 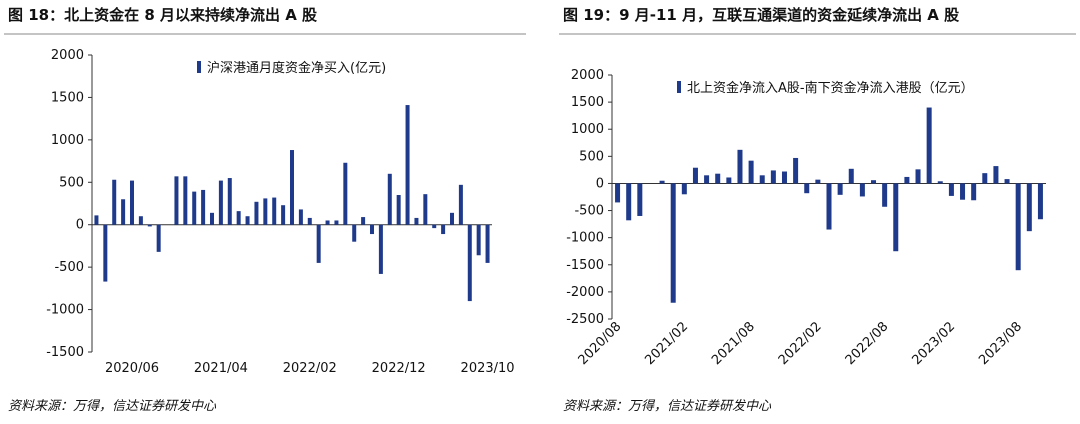 What do you see at coordinates (933, 343) in the screenshot?
I see `x-tick-label: 2023/02` at bounding box center [933, 343].